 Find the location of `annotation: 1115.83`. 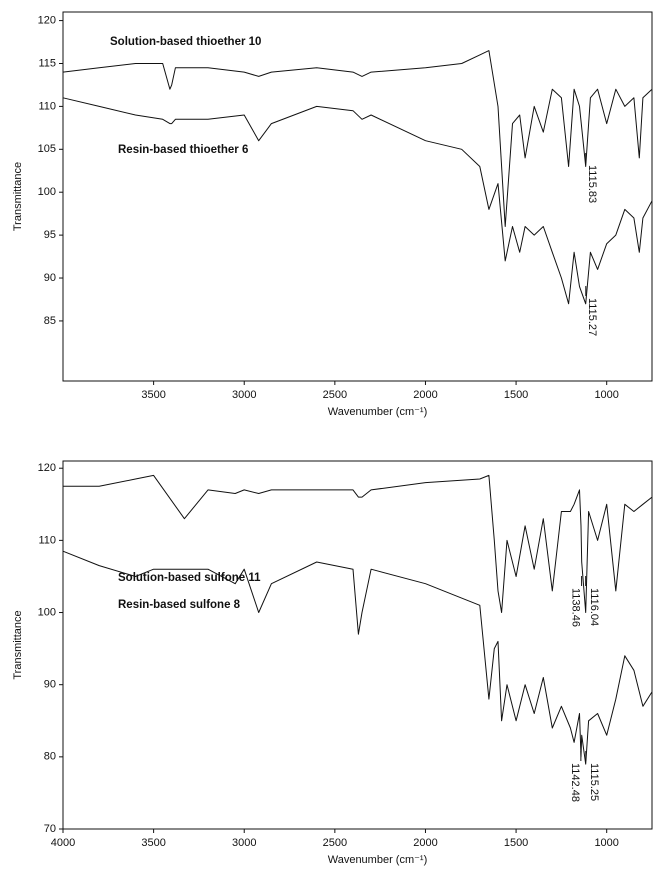

annotation: 1115.83 is located at coordinates (592, 184).